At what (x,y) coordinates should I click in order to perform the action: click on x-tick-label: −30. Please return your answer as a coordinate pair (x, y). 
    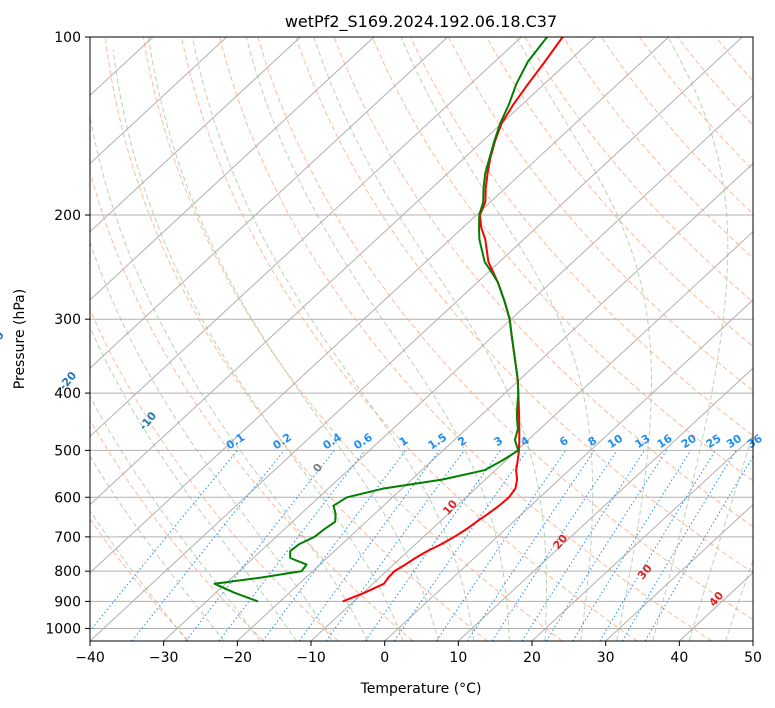
    Looking at the image, I should click on (164, 658).